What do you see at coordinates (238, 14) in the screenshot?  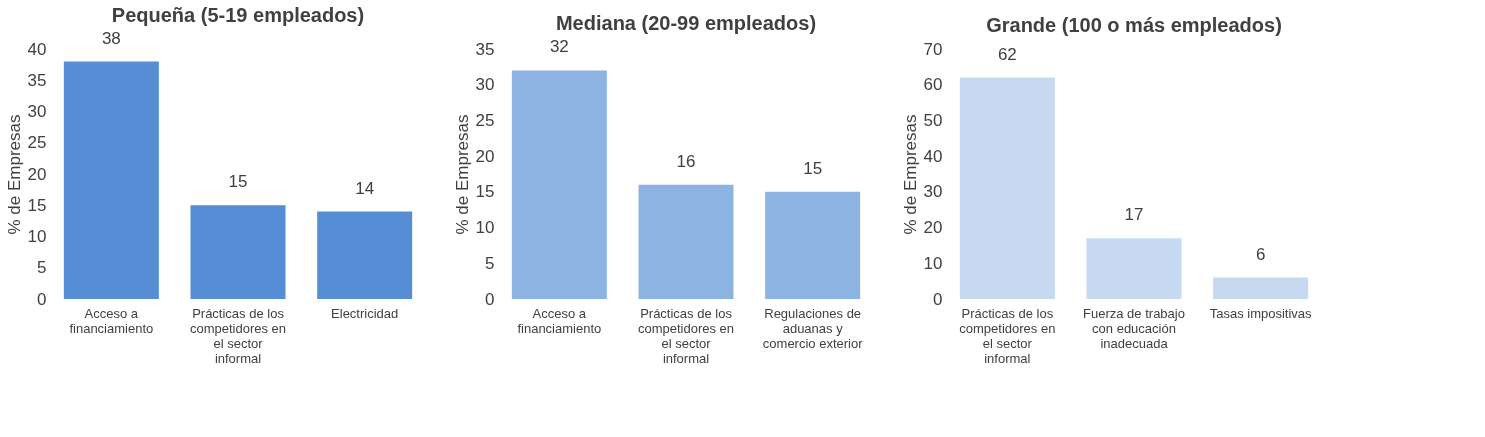 I see `chart-title: Pequeña (5-19 empleados)` at bounding box center [238, 14].